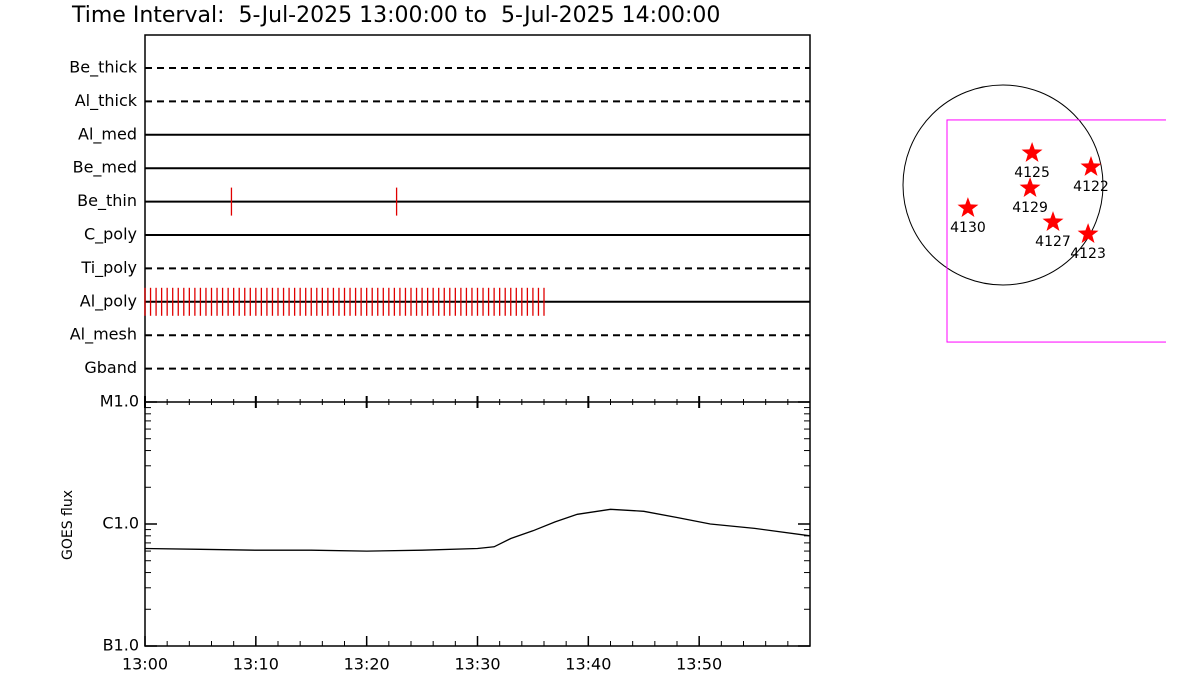 This screenshot has width=1200, height=700. What do you see at coordinates (256, 664) in the screenshot?
I see `x-tick-label: 13:10` at bounding box center [256, 664].